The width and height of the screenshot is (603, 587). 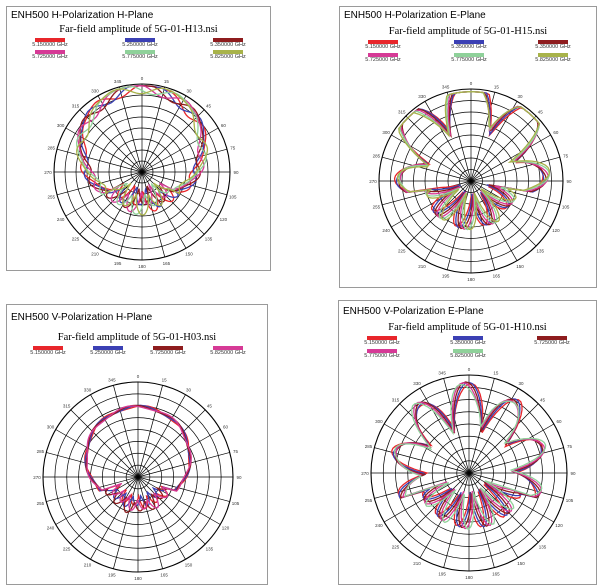 I want to click on chart-title: Far-field amplitude of 5G-01-H03.nsi, so click(x=137, y=337).